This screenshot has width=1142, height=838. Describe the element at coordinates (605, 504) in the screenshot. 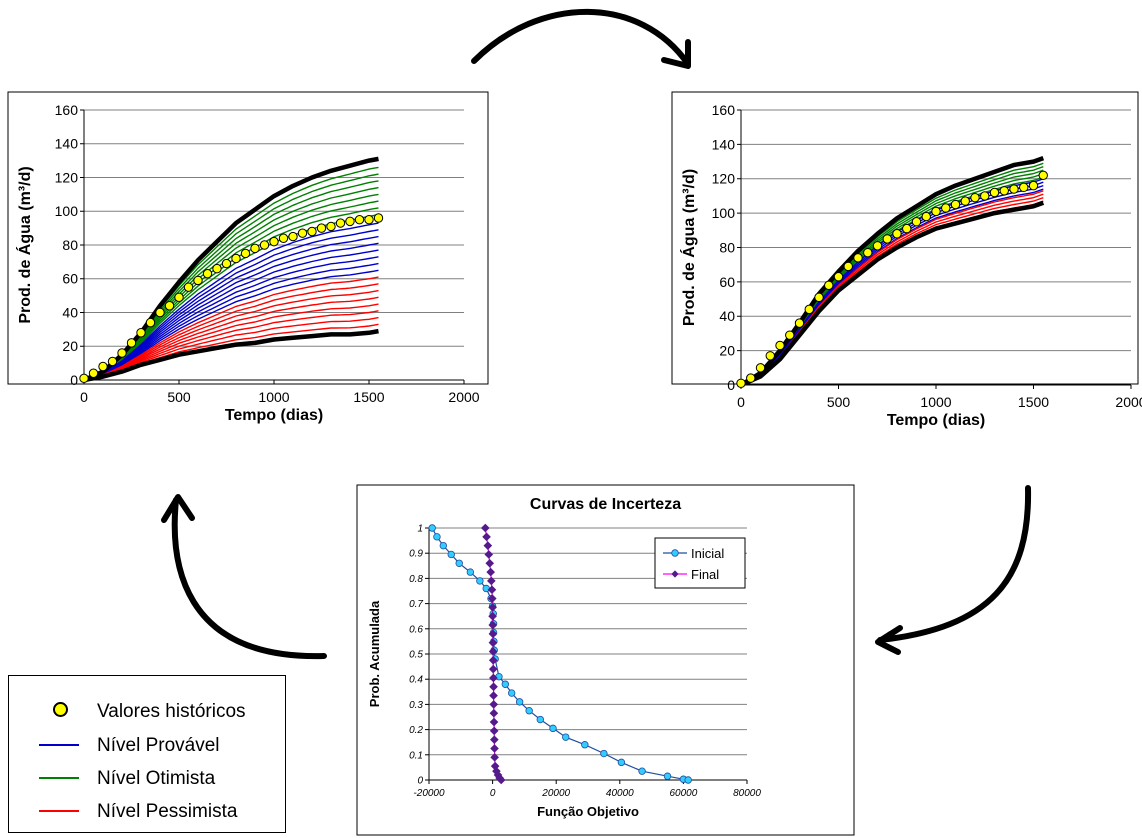

I see `chart-title: Curvas de Incerteza` at that location.